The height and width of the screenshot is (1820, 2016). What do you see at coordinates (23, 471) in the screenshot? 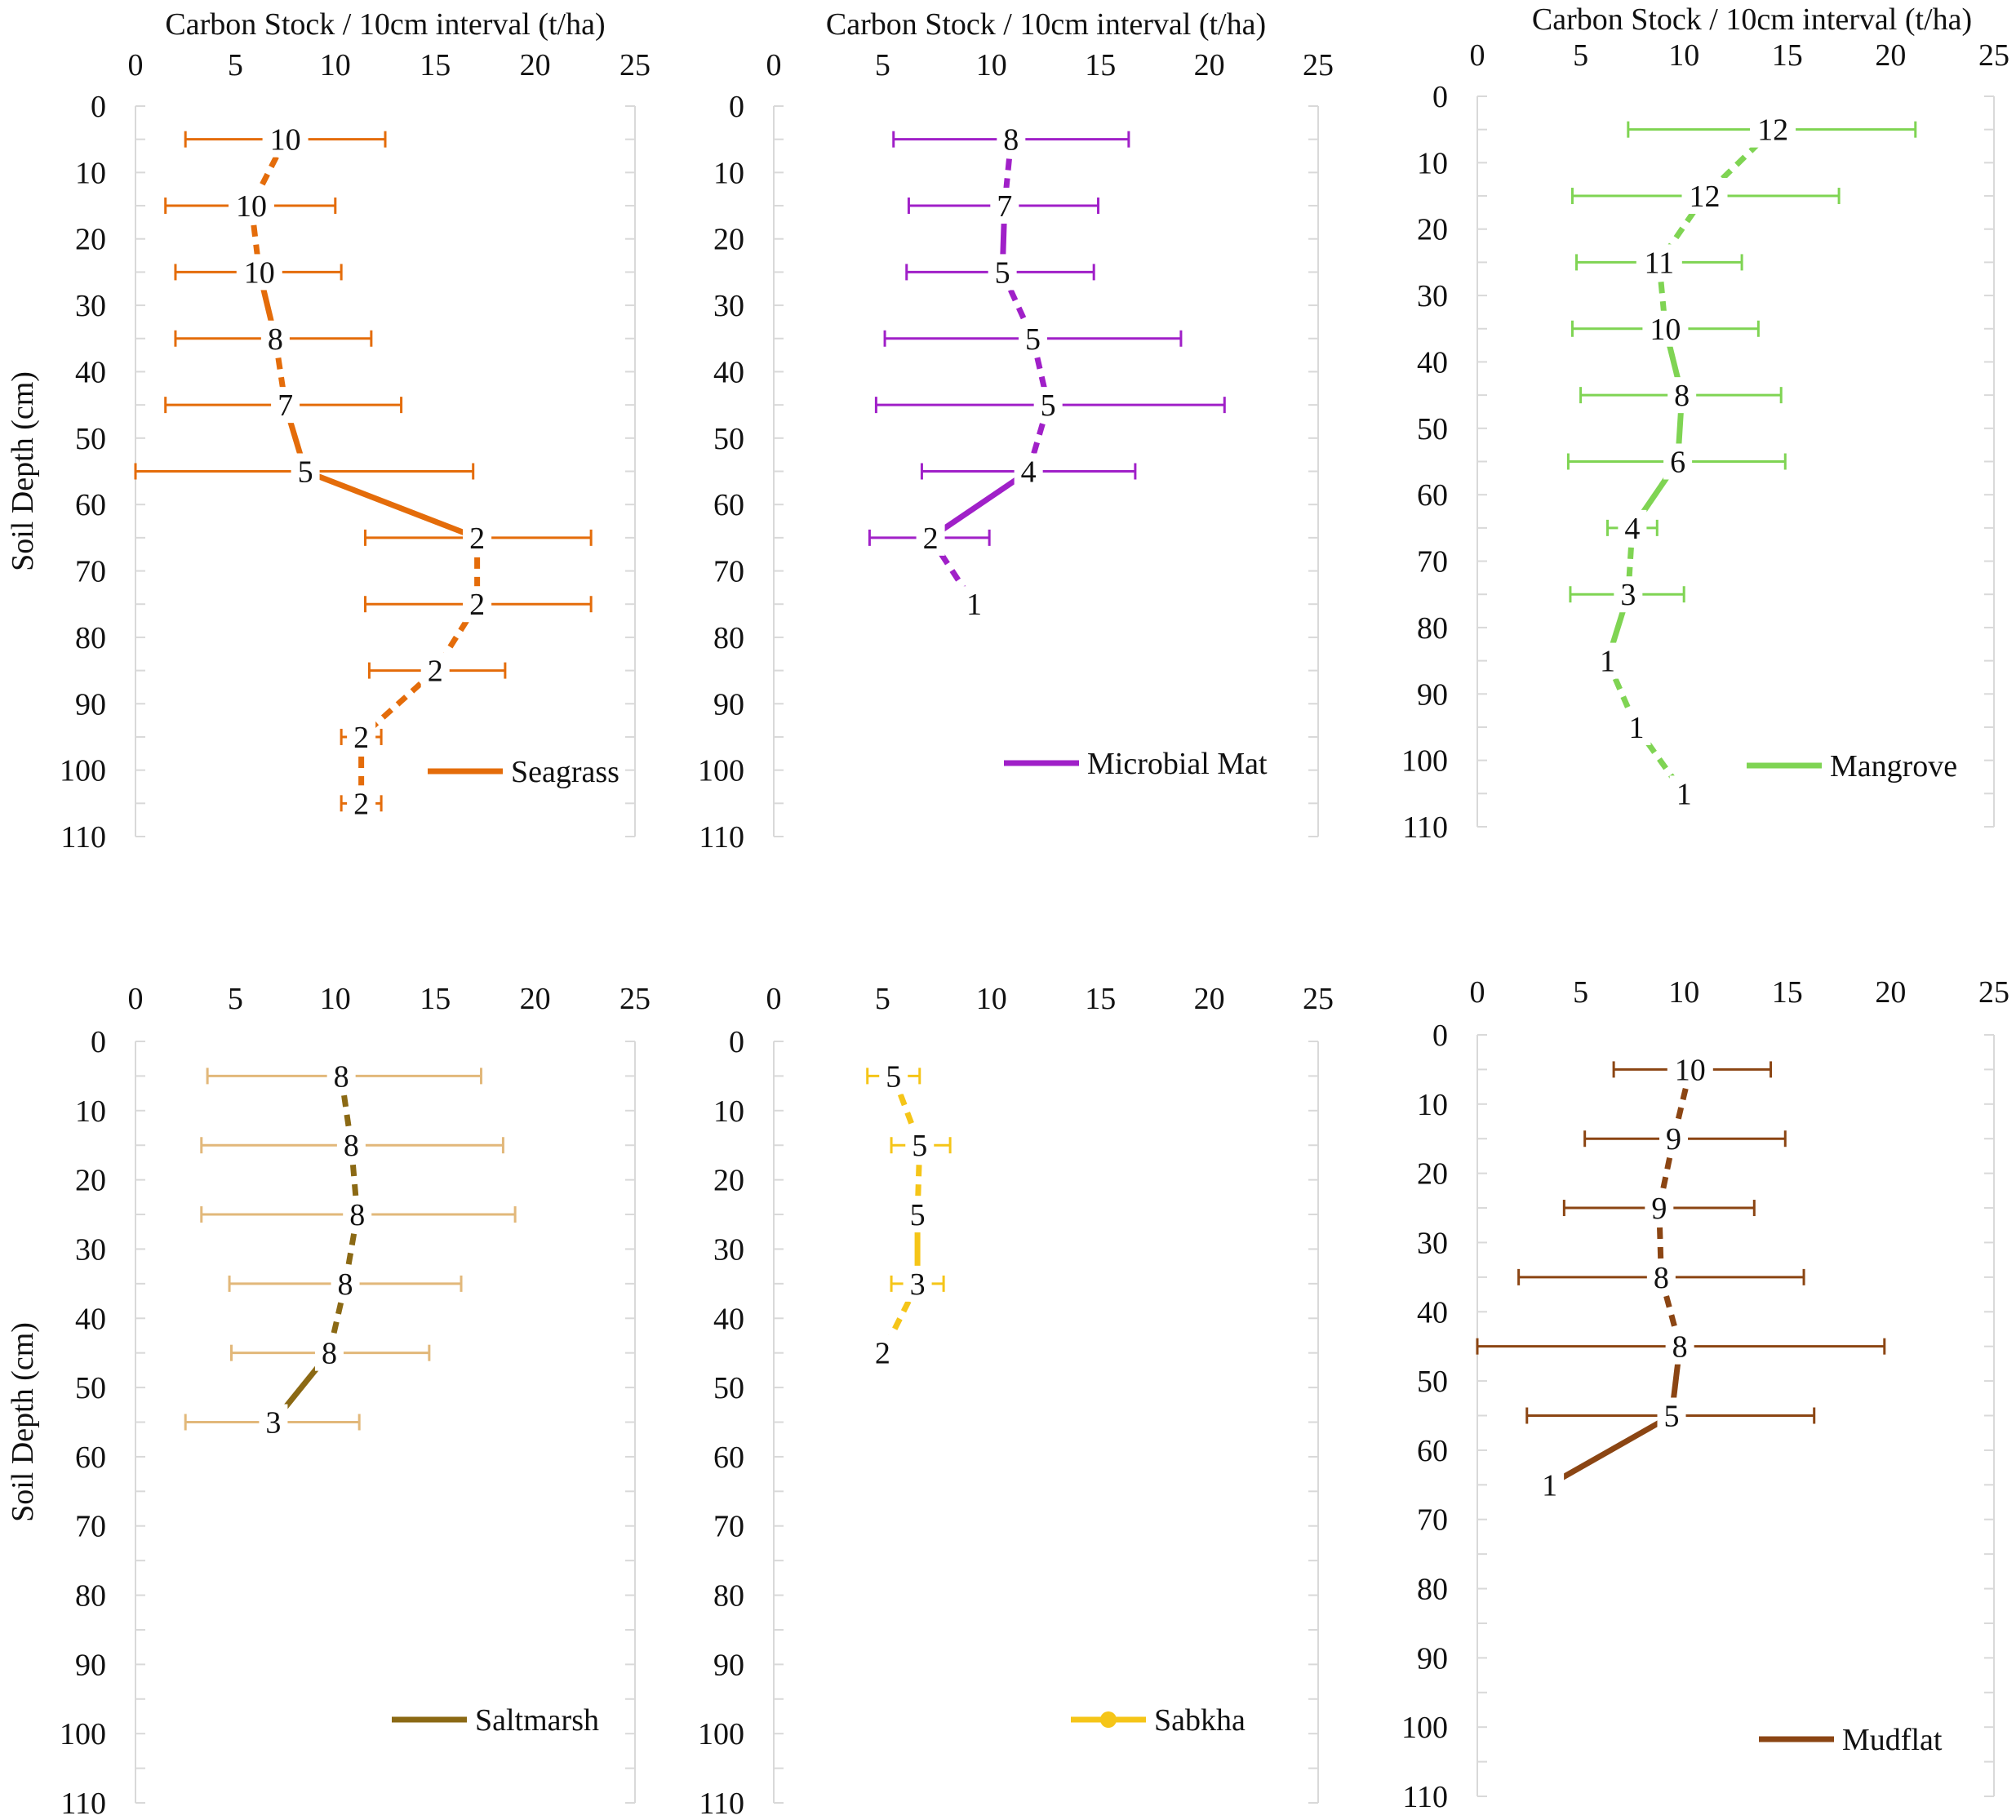
I see `y-axis-title: Soil Depth (cm)` at bounding box center [23, 471].